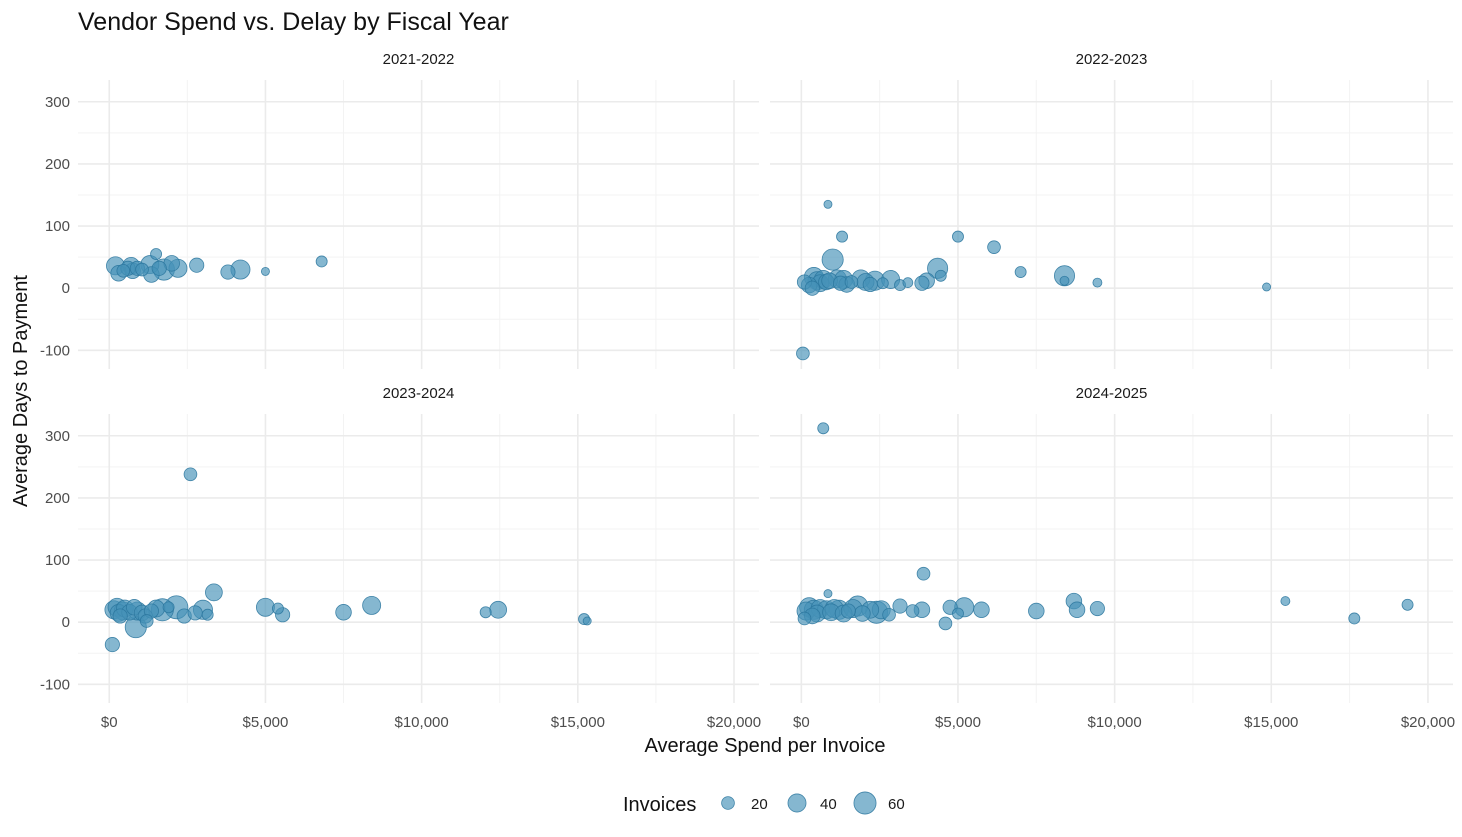 This screenshot has height=837, width=1462. Describe the element at coordinates (1112, 393) in the screenshot. I see `facet-strip-label: 2024-2025` at that location.